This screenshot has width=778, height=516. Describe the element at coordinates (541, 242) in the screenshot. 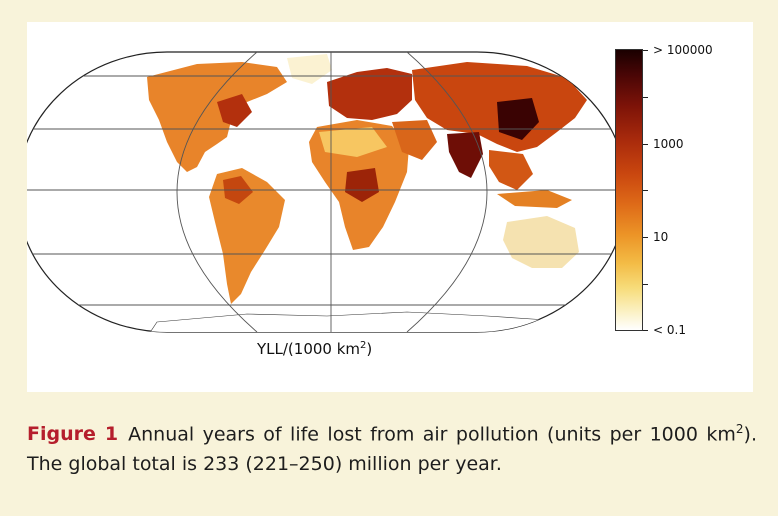

I see `australia` at that location.